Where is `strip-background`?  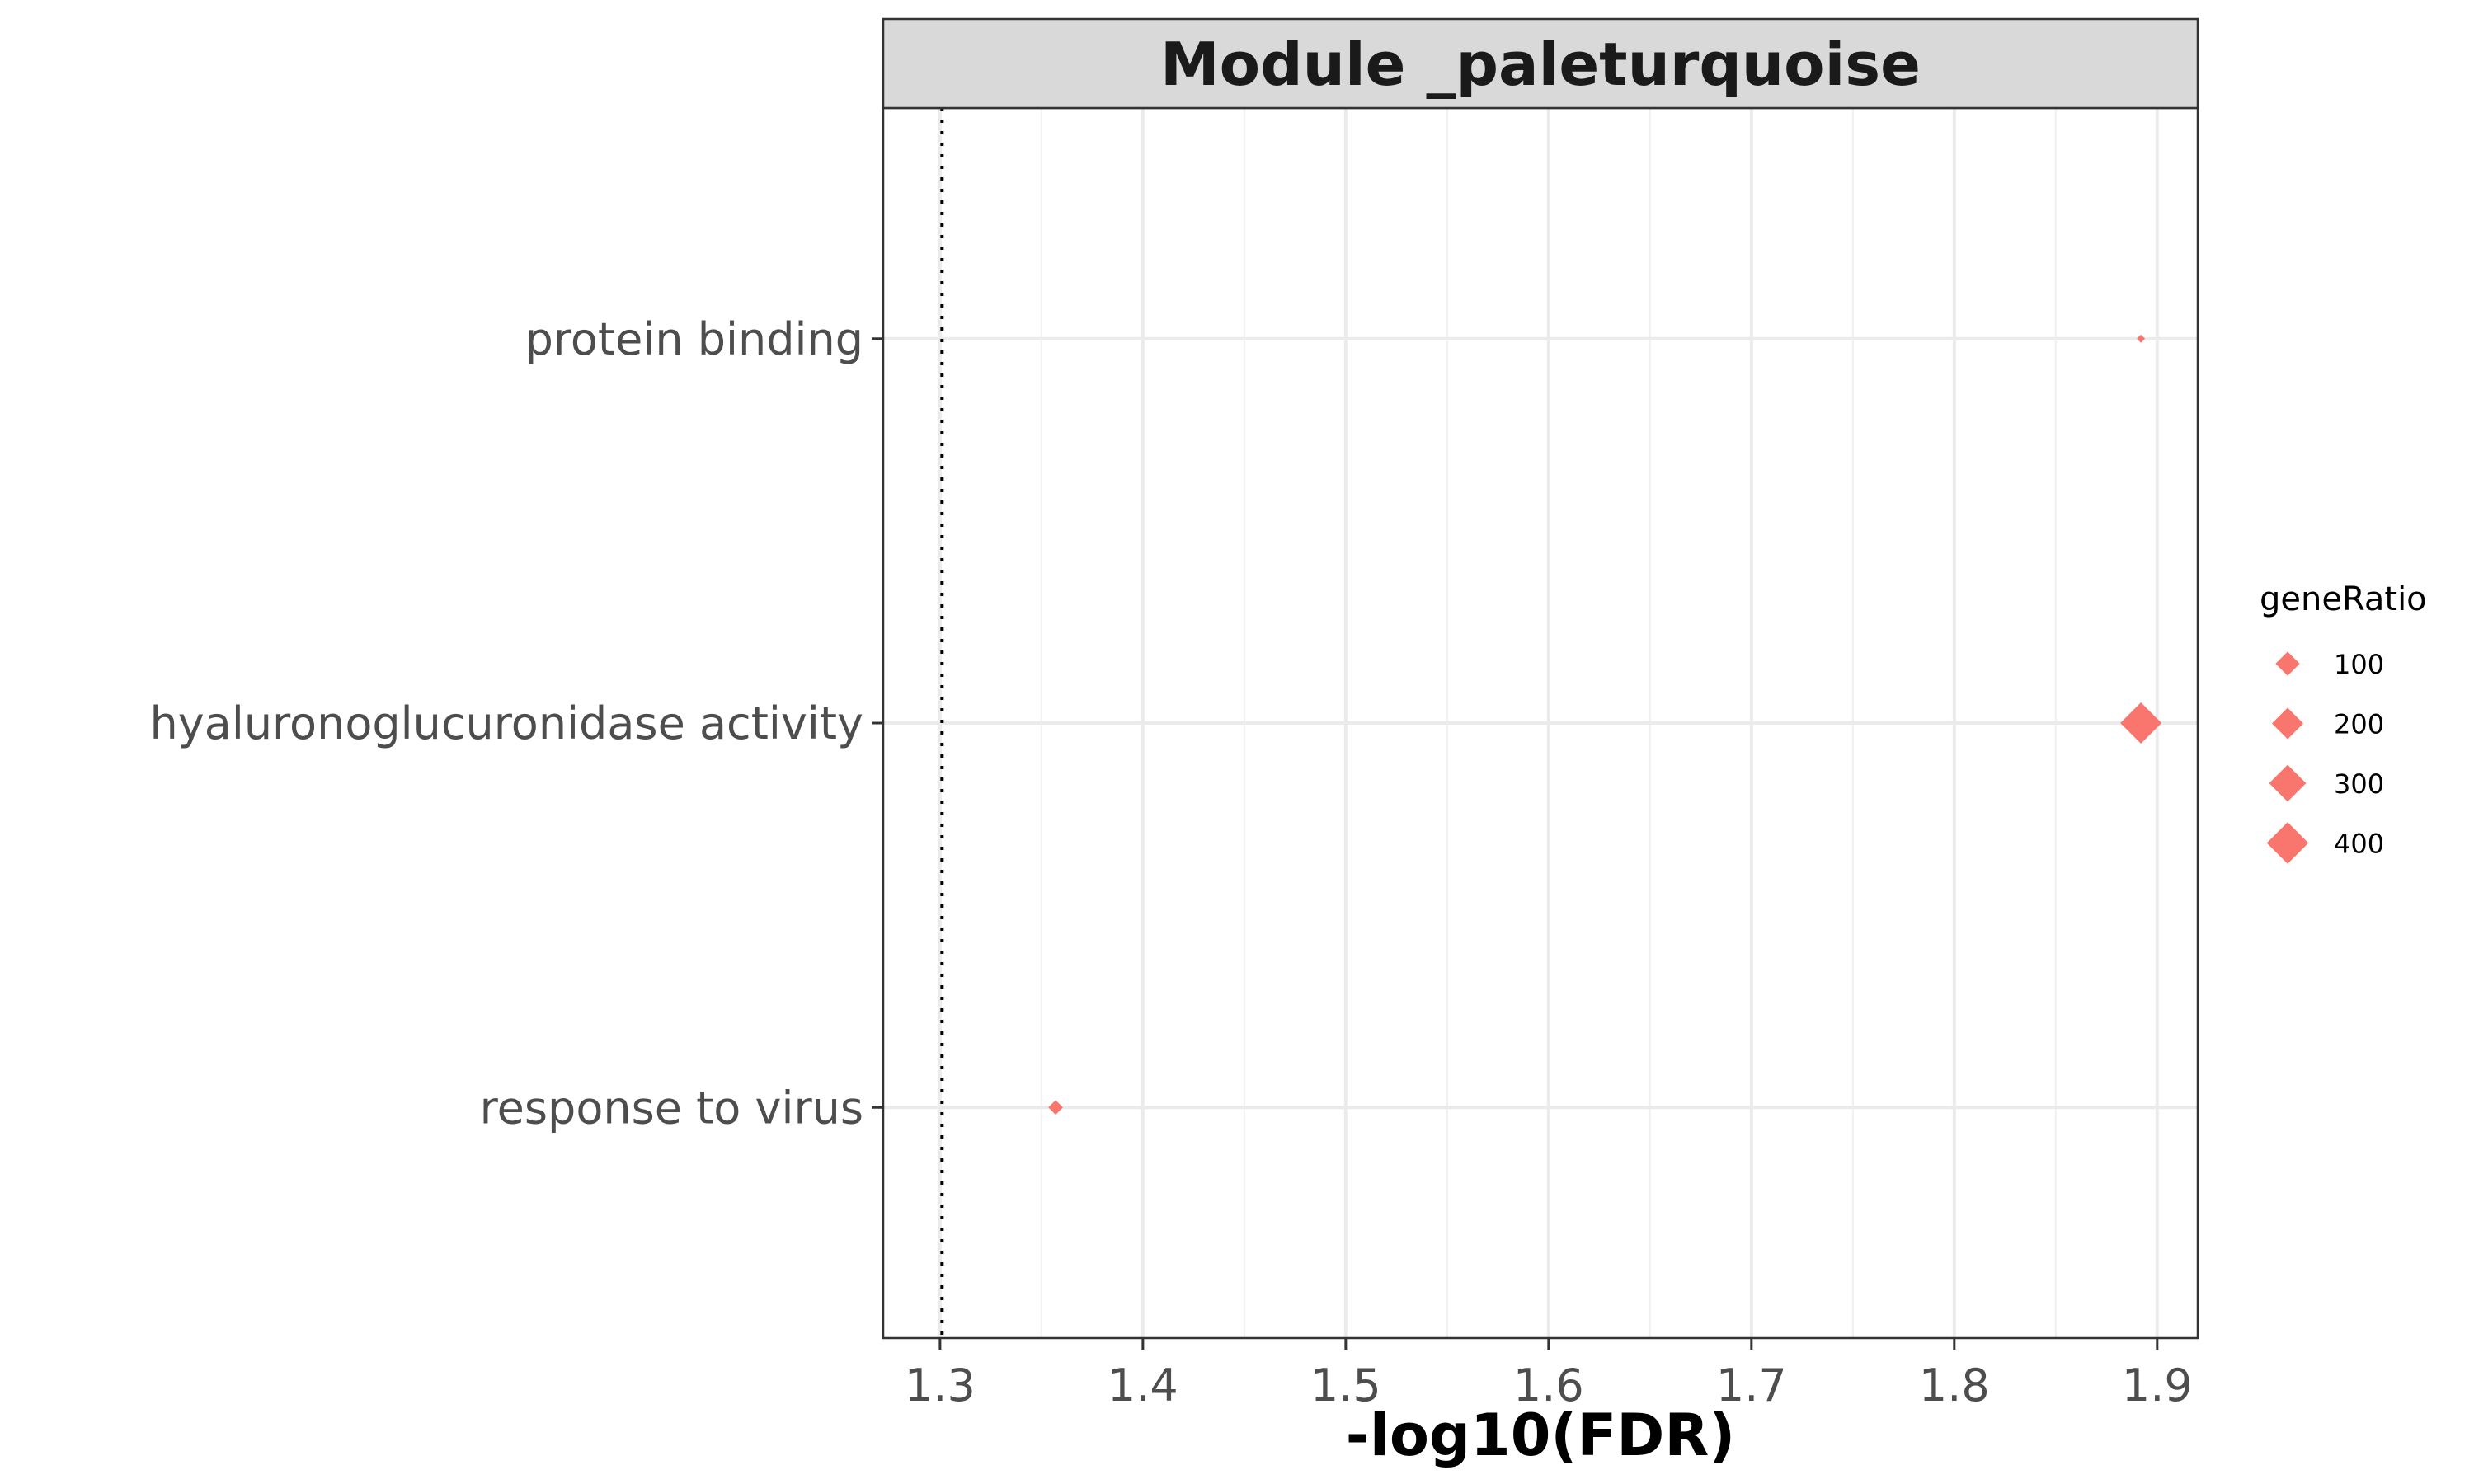 strip-background is located at coordinates (1540, 63).